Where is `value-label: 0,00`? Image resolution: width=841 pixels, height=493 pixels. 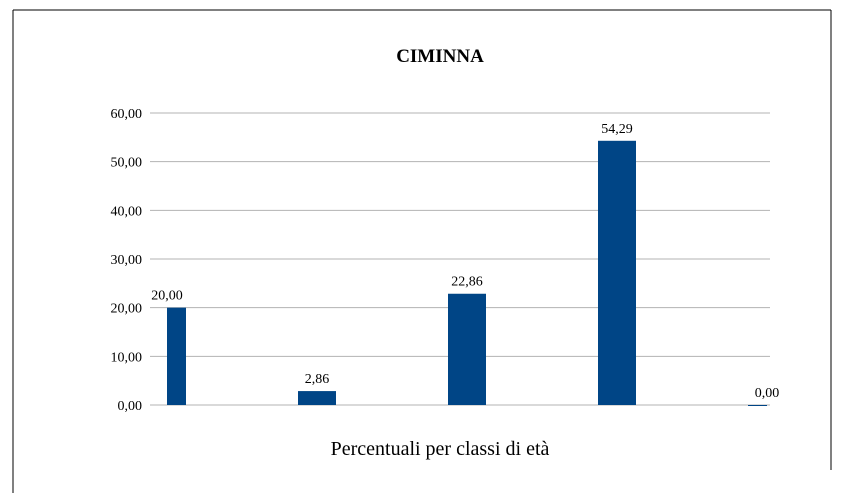 value-label: 0,00 is located at coordinates (767, 393).